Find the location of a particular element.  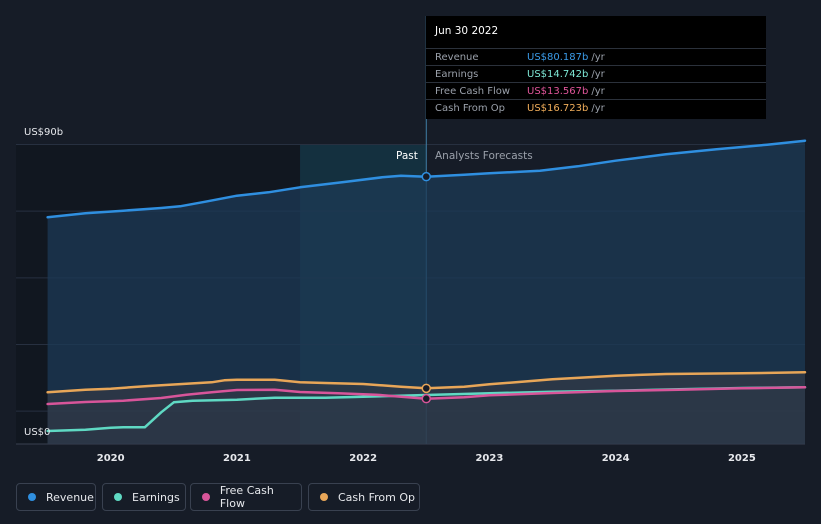

tooltip-value: US$80.187b/yr is located at coordinates (566, 57).